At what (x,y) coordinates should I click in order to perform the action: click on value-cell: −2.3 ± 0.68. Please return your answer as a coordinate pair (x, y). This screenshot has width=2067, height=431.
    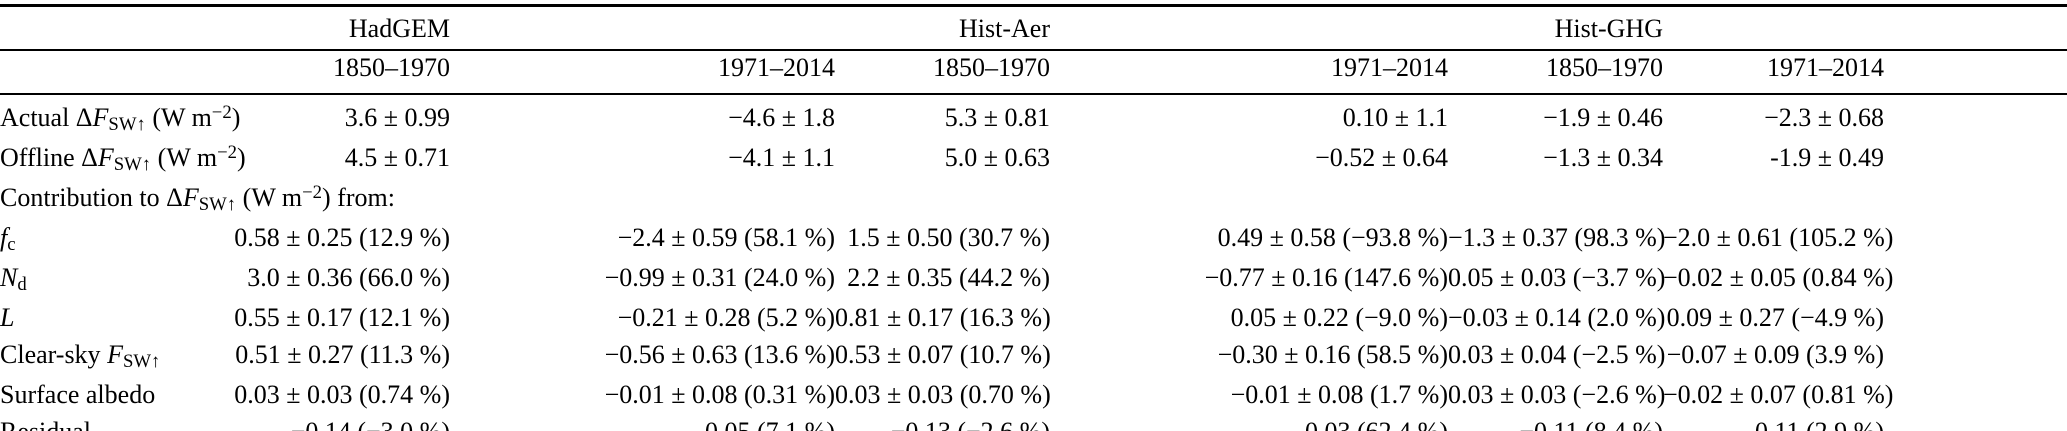
    Looking at the image, I should click on (1824, 117).